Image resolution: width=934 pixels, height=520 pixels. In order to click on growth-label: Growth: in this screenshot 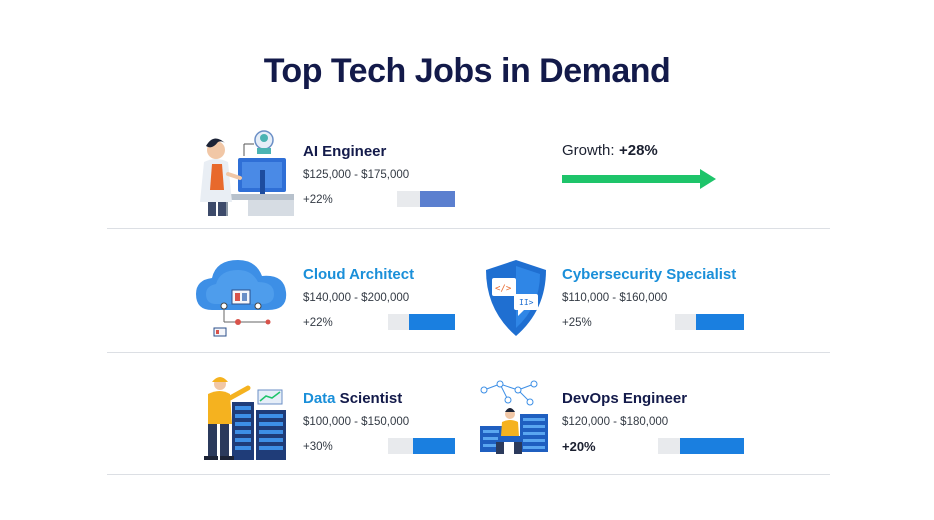, I will do `click(588, 150)`.